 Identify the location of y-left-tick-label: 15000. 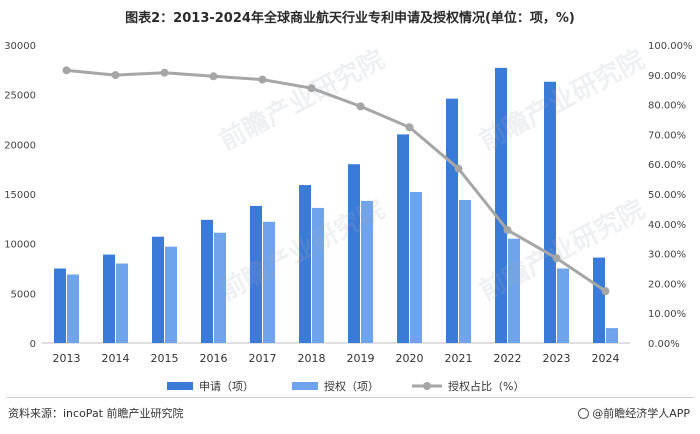
(20, 195).